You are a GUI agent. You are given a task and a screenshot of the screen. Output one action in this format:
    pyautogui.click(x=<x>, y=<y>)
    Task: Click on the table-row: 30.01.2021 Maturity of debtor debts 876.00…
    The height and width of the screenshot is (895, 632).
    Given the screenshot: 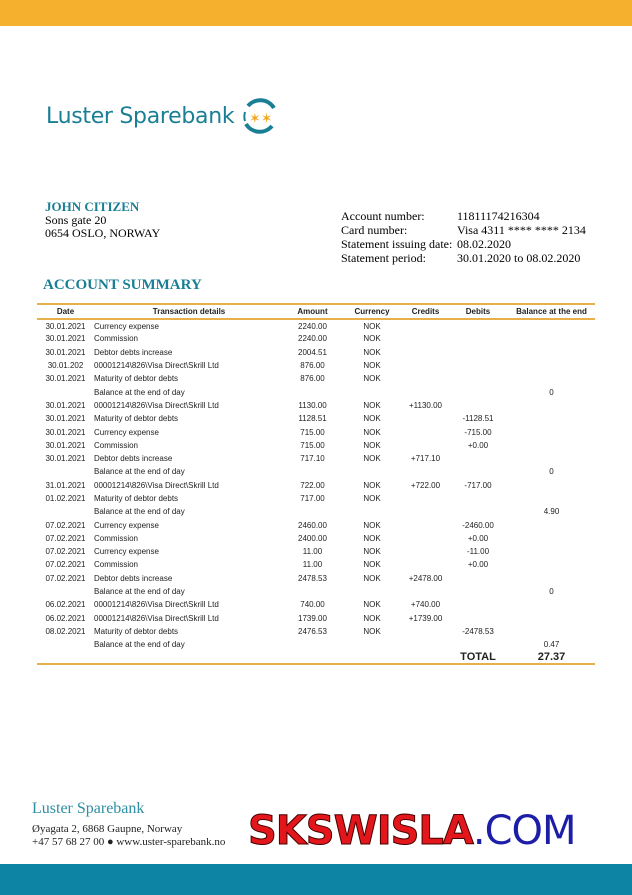 What is the action you would take?
    pyautogui.click(x=316, y=378)
    